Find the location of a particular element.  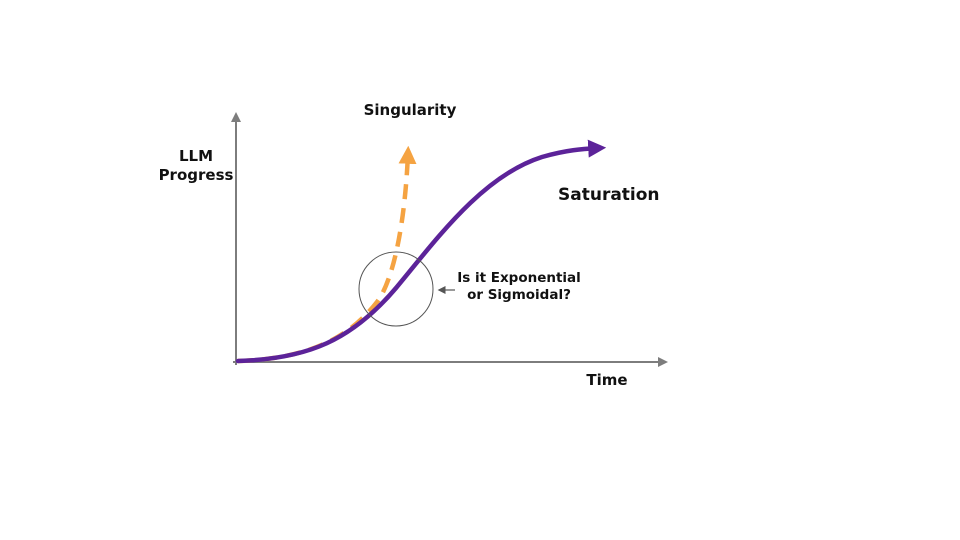

exponential-curve is located at coordinates (327, 254).